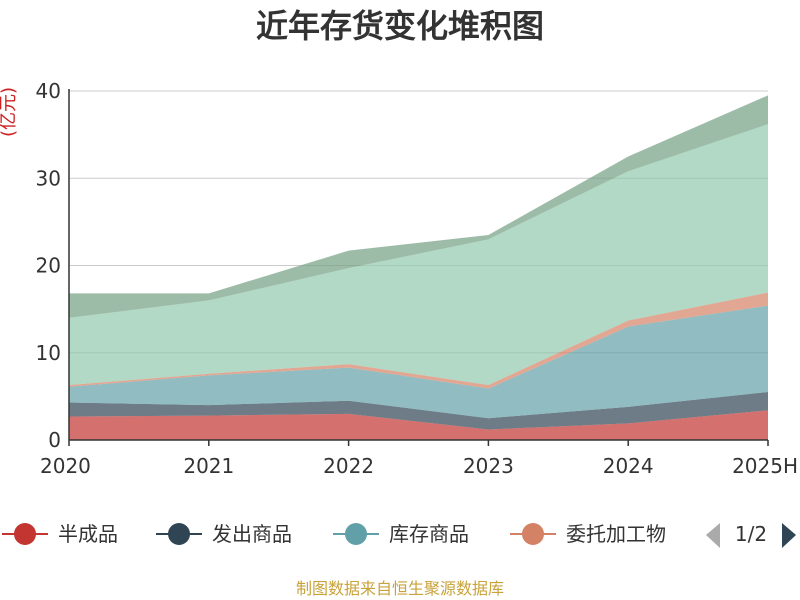  What do you see at coordinates (628, 466) in the screenshot?
I see `x-tick-label: 2024` at bounding box center [628, 466].